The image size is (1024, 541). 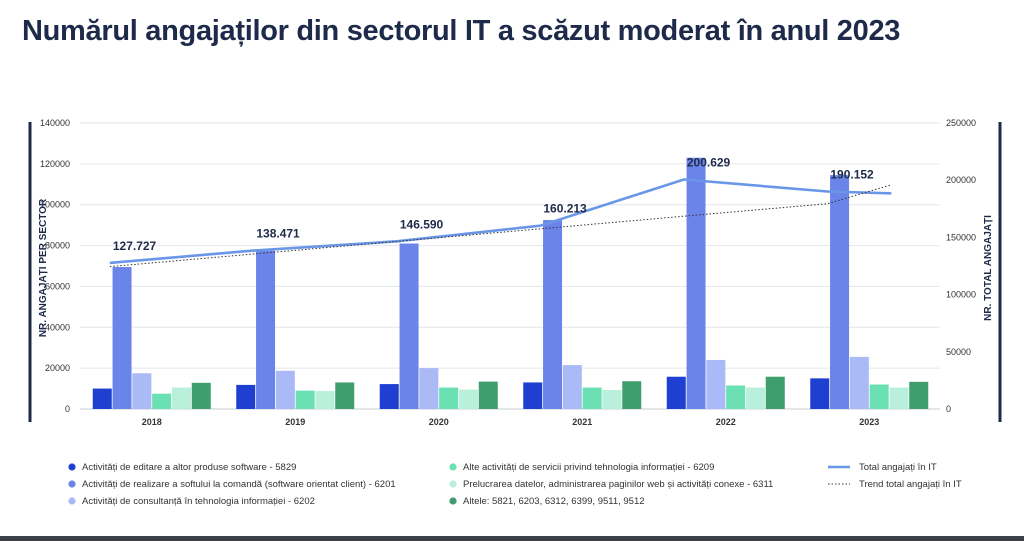 I want to click on data-label: 127.727, so click(x=135, y=246).